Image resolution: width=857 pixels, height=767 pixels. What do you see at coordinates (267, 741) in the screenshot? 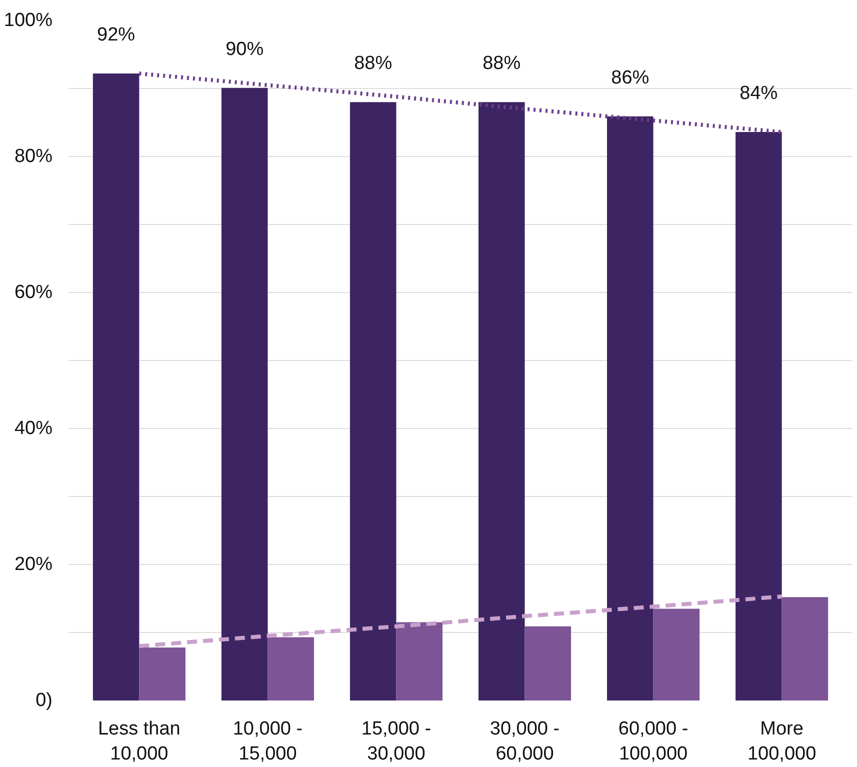
I see `x-tick-label: 10,000 - 15,000` at bounding box center [267, 741].